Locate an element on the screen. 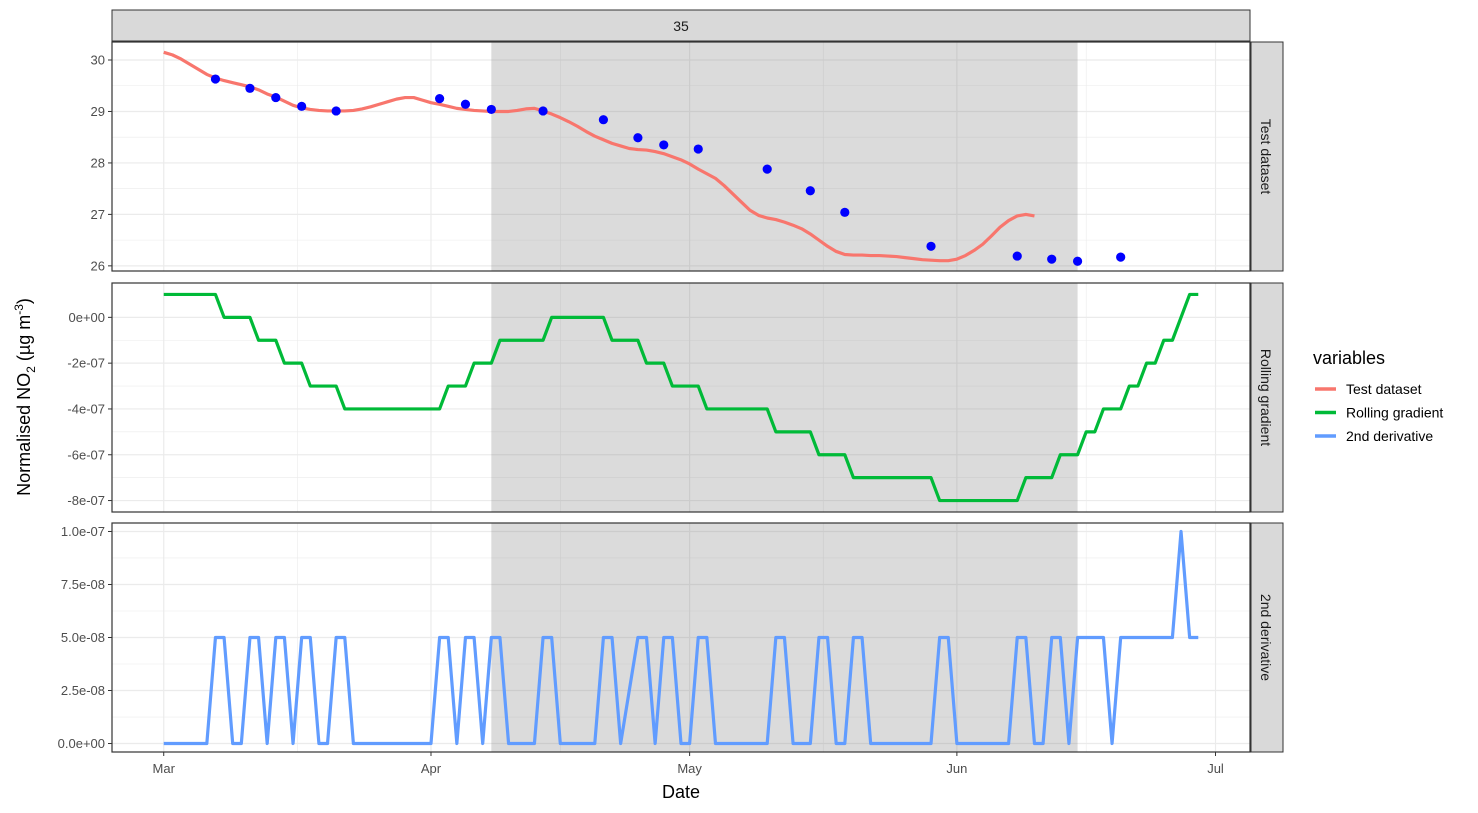 The height and width of the screenshot is (813, 1478). legend-item: Rolling gradient is located at coordinates (1379, 413).